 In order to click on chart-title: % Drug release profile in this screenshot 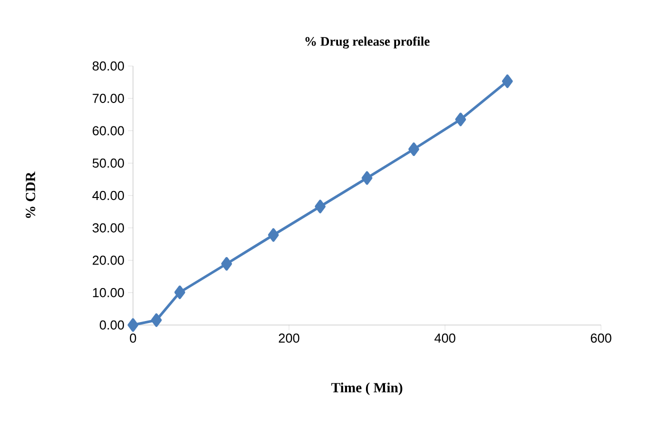, I will do `click(367, 42)`.